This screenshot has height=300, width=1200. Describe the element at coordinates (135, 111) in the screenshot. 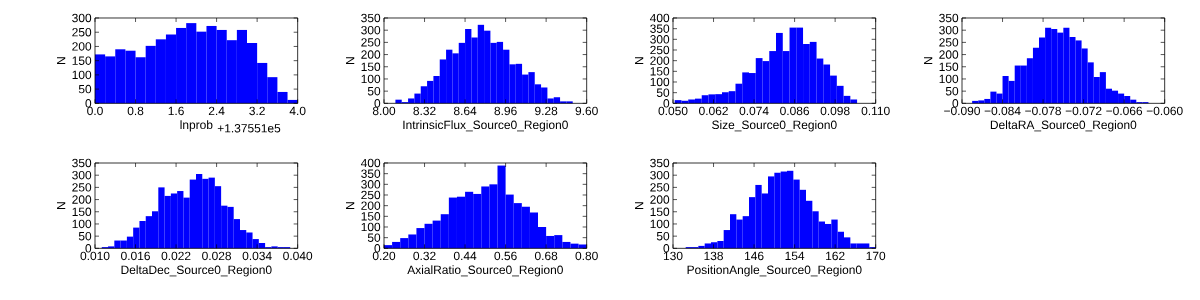

I see `x-tick-label: 0.8` at that location.